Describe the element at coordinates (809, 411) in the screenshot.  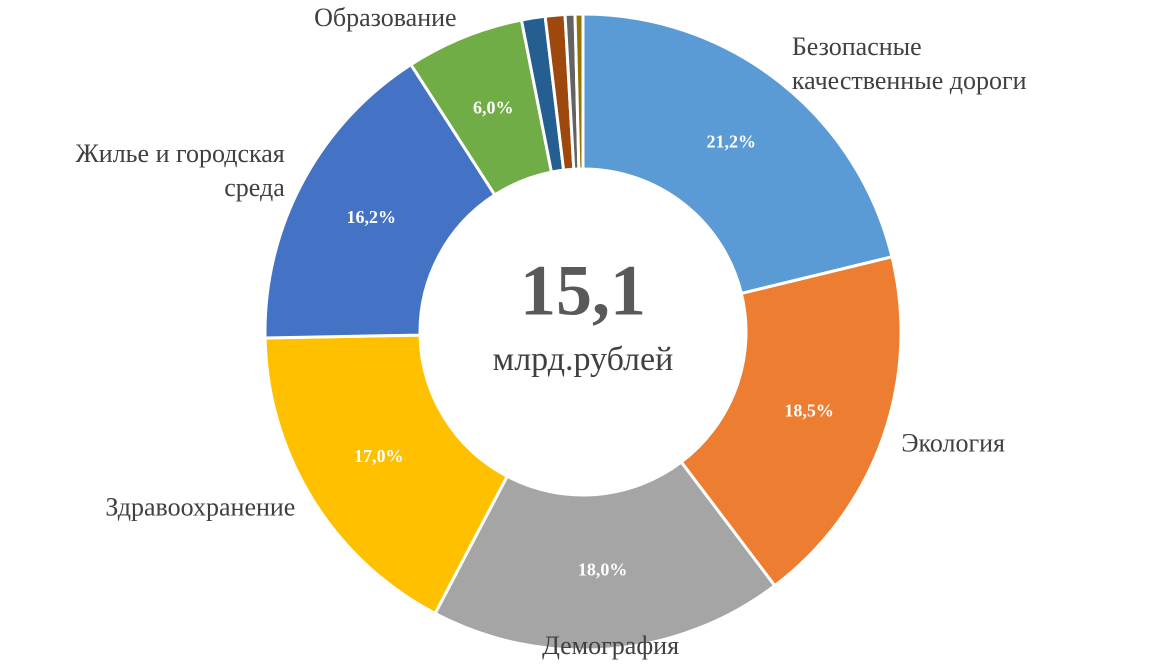
I see `value-label: 18,5%` at that location.